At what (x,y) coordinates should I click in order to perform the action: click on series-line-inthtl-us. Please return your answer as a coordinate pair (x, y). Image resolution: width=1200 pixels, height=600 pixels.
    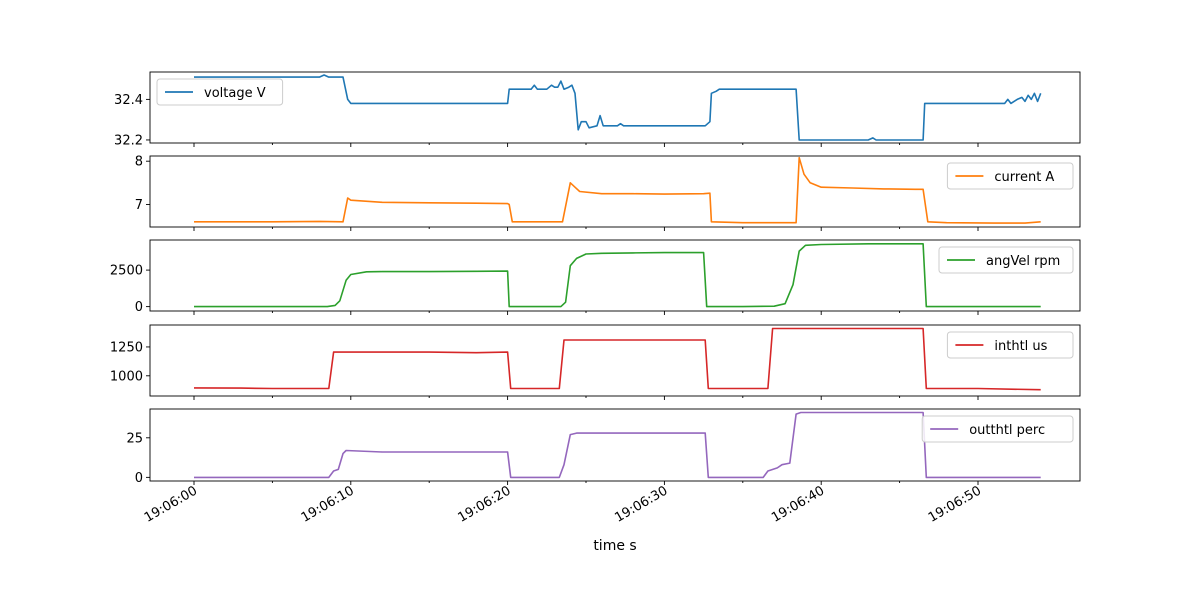
    Looking at the image, I should click on (617, 359).